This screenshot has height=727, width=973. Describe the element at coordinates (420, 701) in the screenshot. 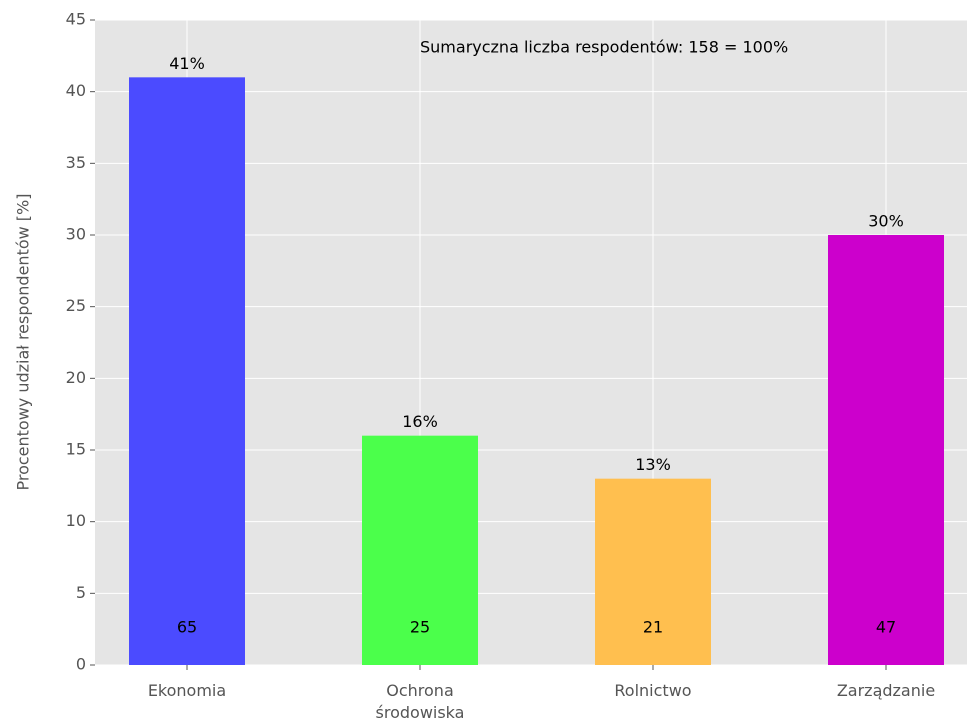

I see `x-tick-label: Ochrona środowiska` at that location.